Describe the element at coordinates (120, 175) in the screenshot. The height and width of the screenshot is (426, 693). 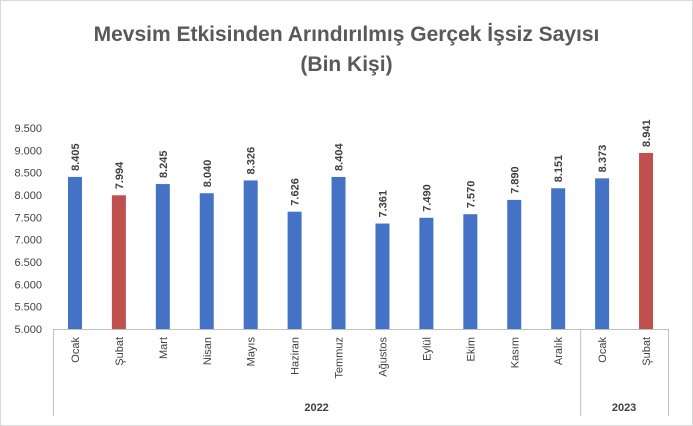
I see `data-label: 7.994` at that location.